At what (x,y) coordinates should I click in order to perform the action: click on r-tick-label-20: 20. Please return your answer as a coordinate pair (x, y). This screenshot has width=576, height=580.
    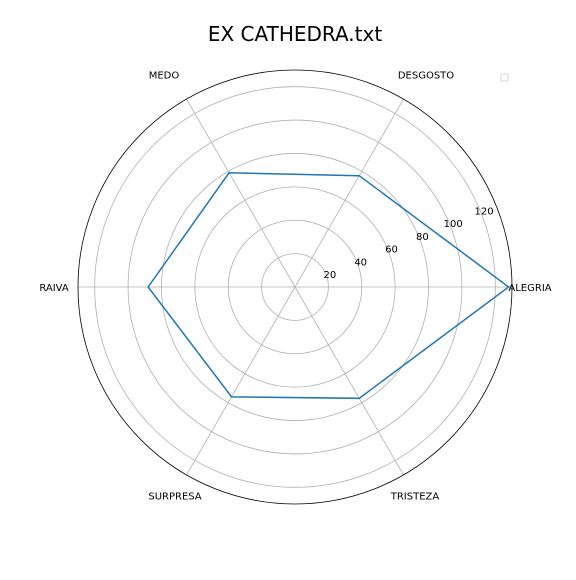
    Looking at the image, I should click on (329, 275).